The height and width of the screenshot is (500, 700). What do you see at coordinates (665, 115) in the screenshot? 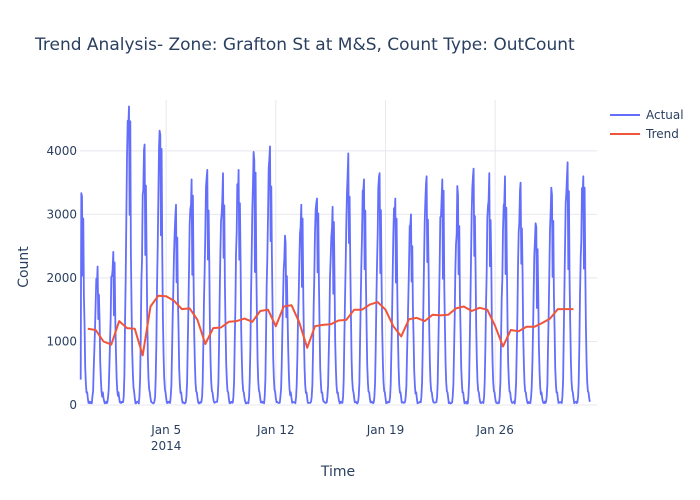
I see `legend-label: Actual` at bounding box center [665, 115].